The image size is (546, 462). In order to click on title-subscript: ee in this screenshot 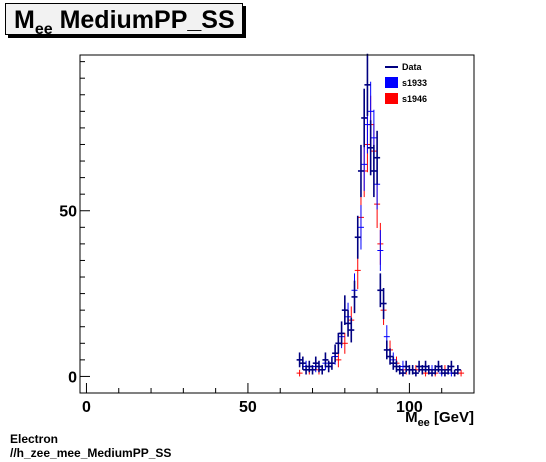, I will do `click(43, 29)`.